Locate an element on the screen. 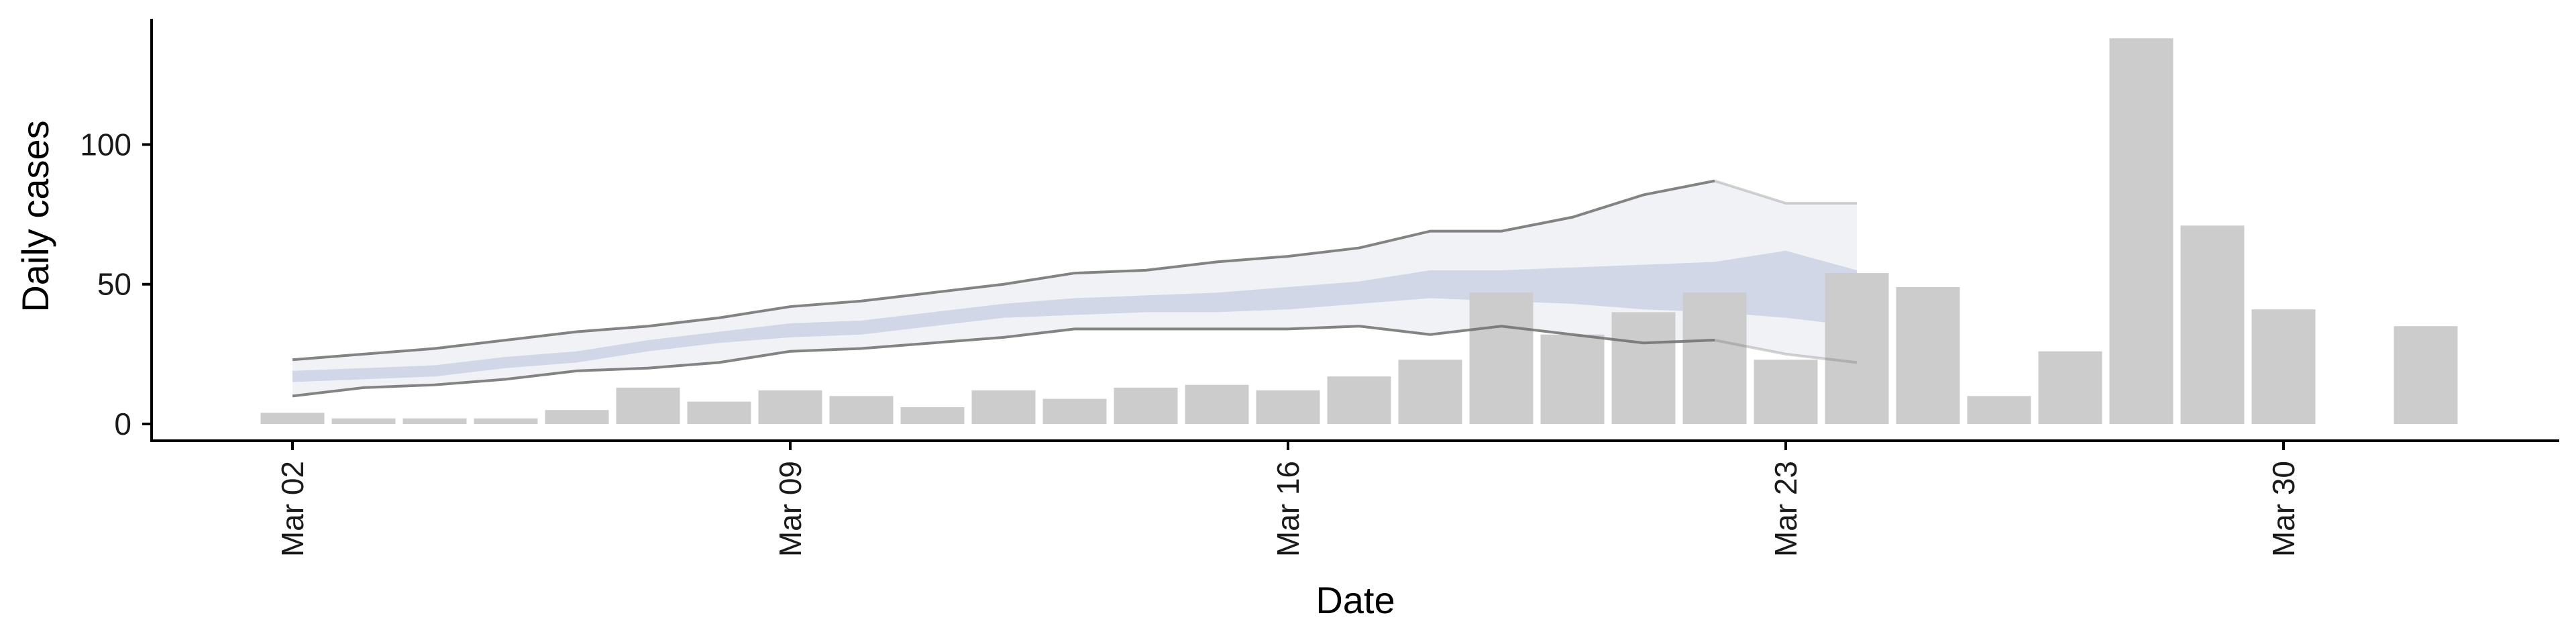  x-tick-label: Mar 02 is located at coordinates (292, 509).